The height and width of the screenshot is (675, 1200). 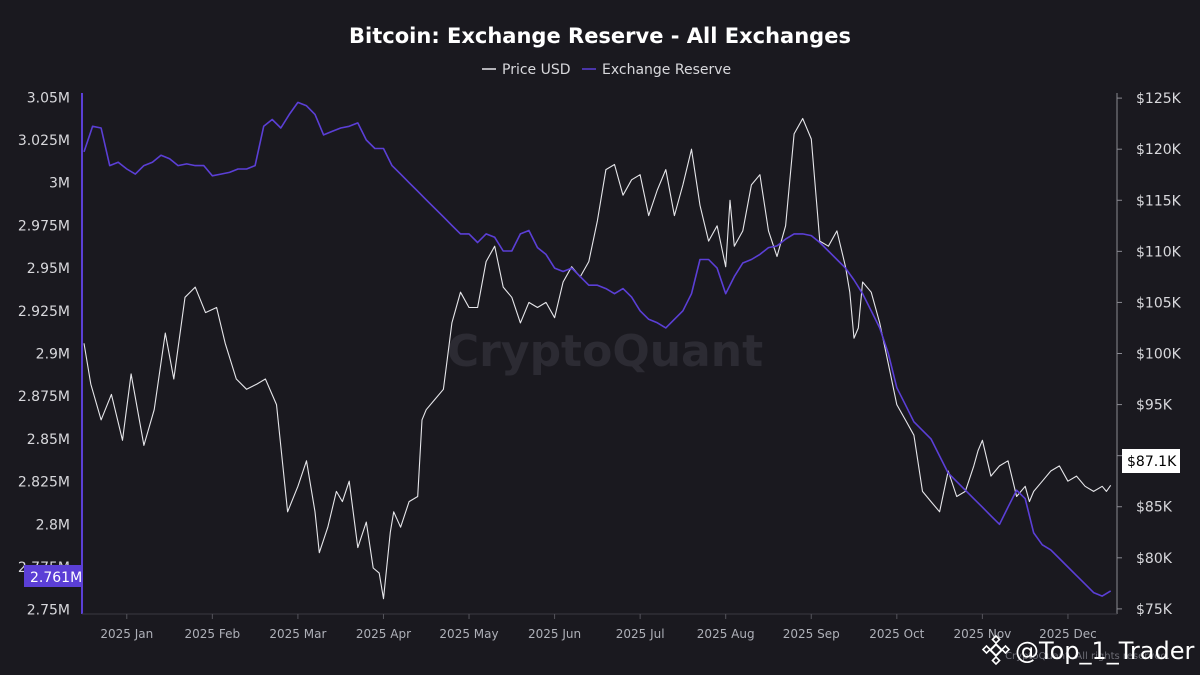 What do you see at coordinates (48, 440) in the screenshot?
I see `left-tick-label: 2.85M` at bounding box center [48, 440].